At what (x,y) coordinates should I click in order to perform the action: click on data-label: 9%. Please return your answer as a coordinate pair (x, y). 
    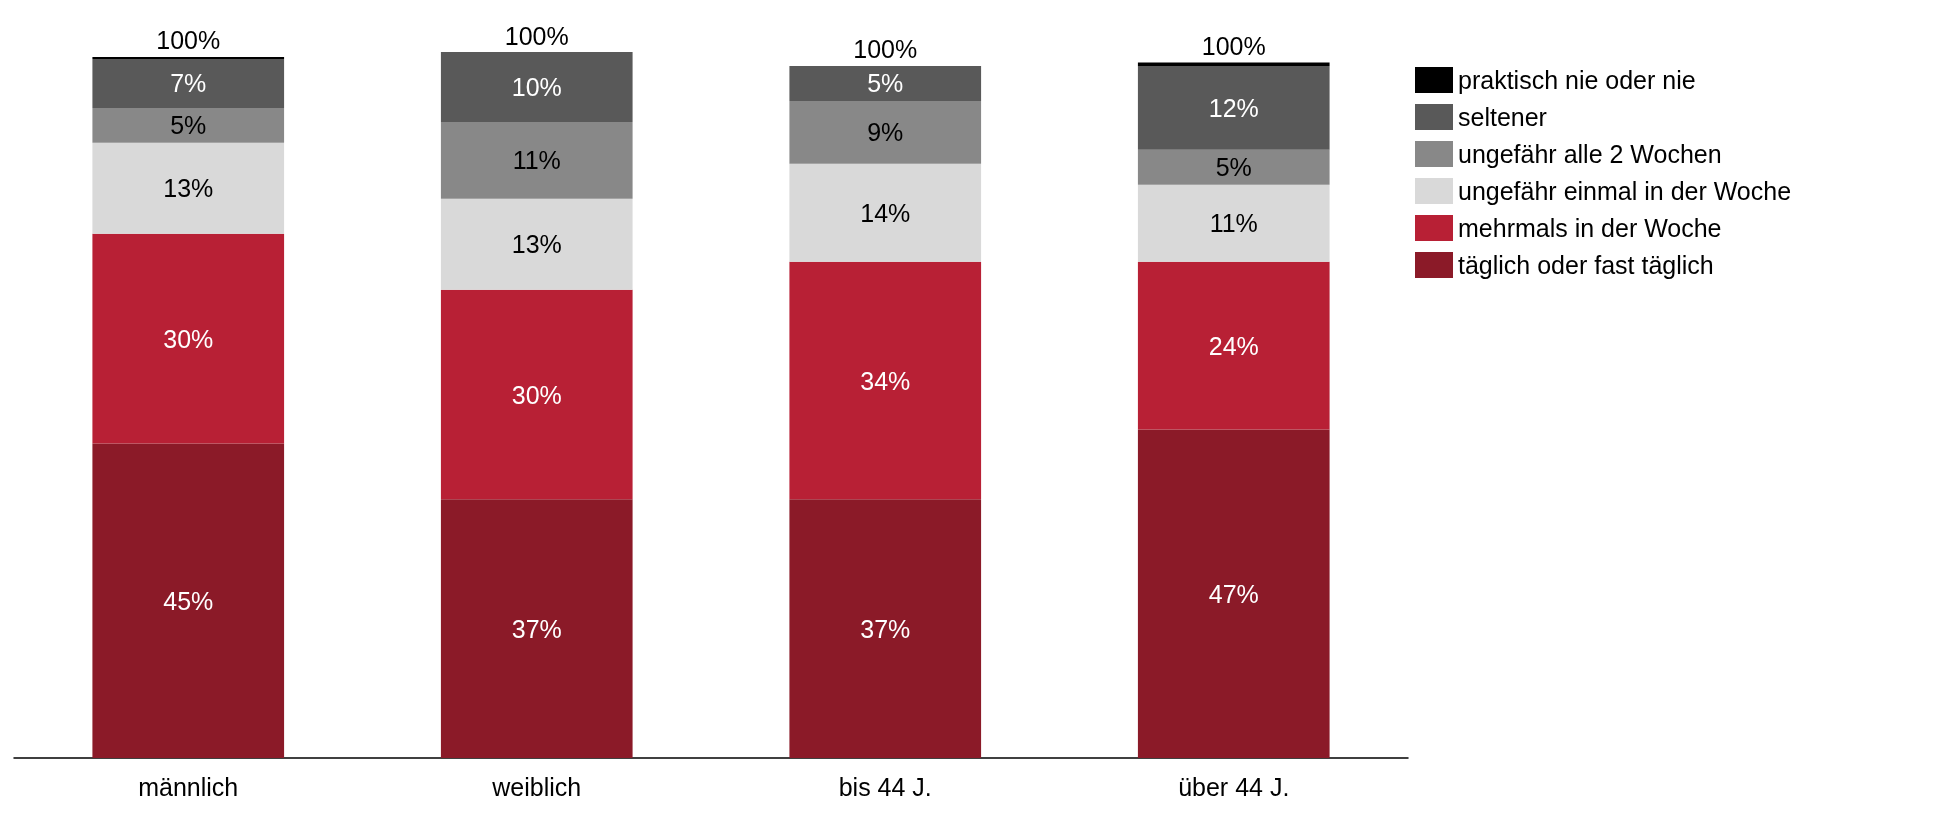
    Looking at the image, I should click on (885, 132).